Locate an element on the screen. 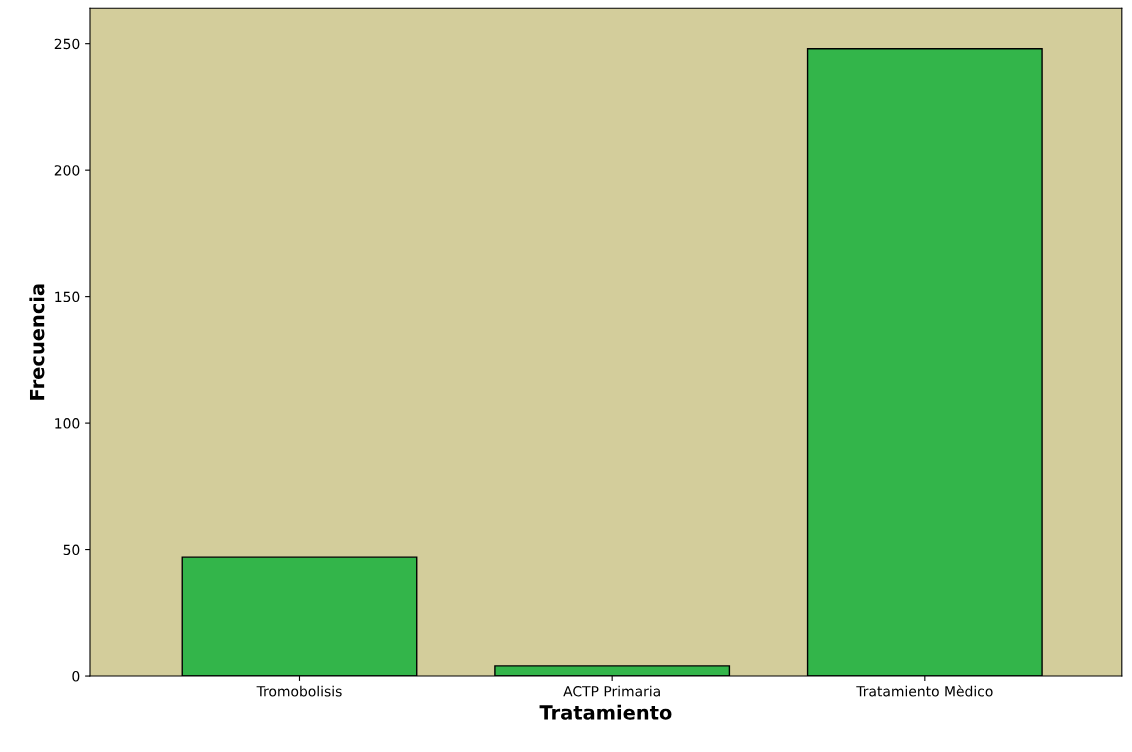 The image size is (1132, 752). x-tick-label: Tratamiento Mèdico is located at coordinates (924, 691).